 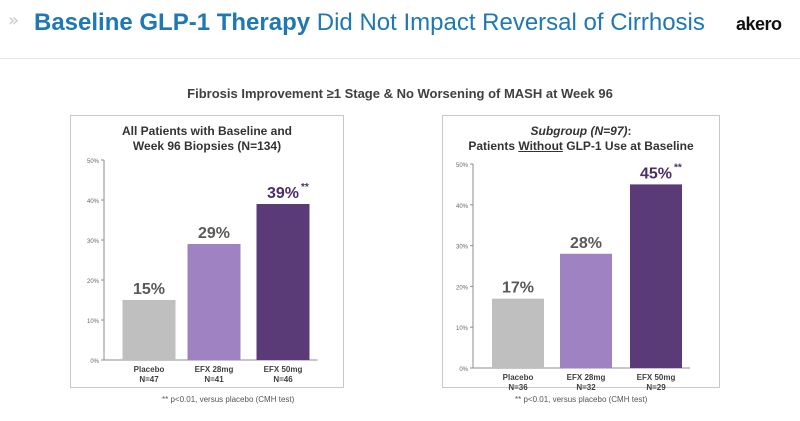 What do you see at coordinates (629, 131) in the screenshot?
I see `panel-title-colon: :` at bounding box center [629, 131].